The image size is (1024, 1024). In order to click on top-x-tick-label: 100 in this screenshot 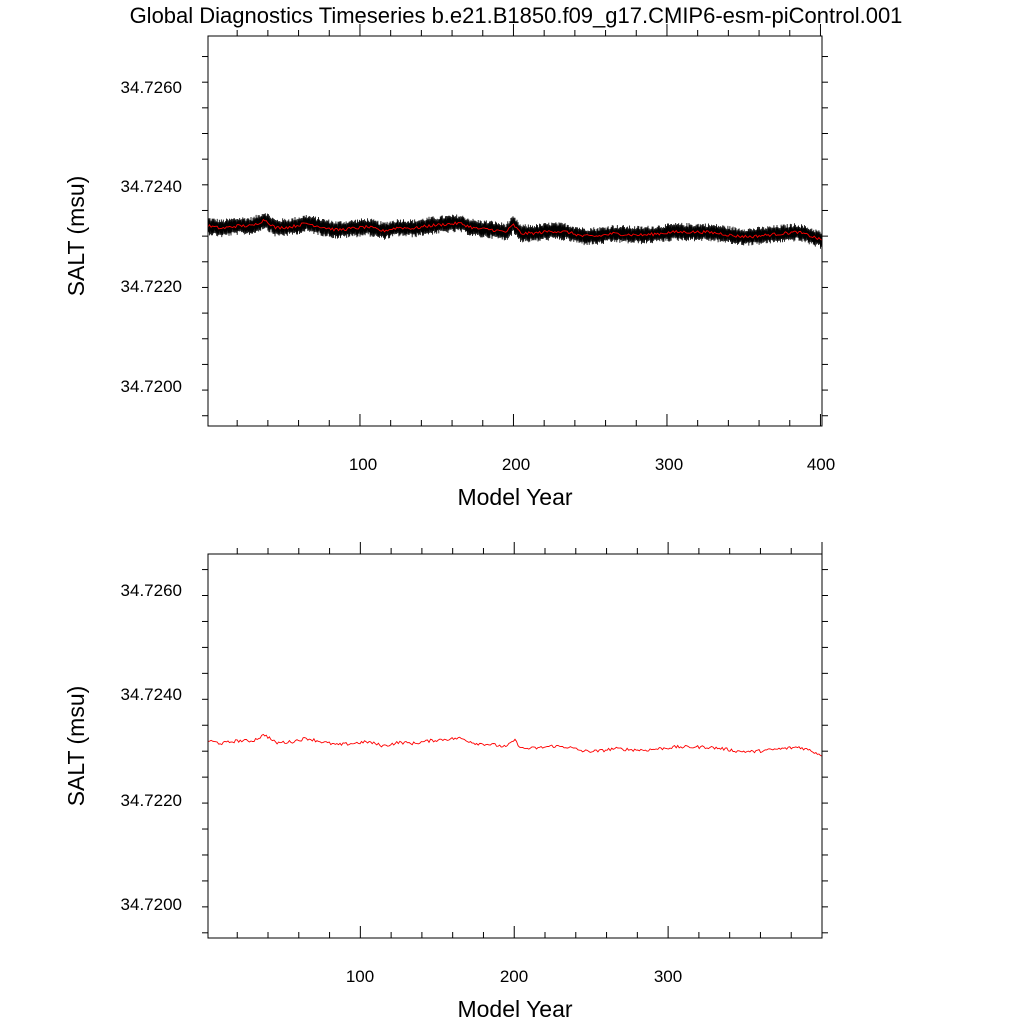, I will do `click(363, 464)`.